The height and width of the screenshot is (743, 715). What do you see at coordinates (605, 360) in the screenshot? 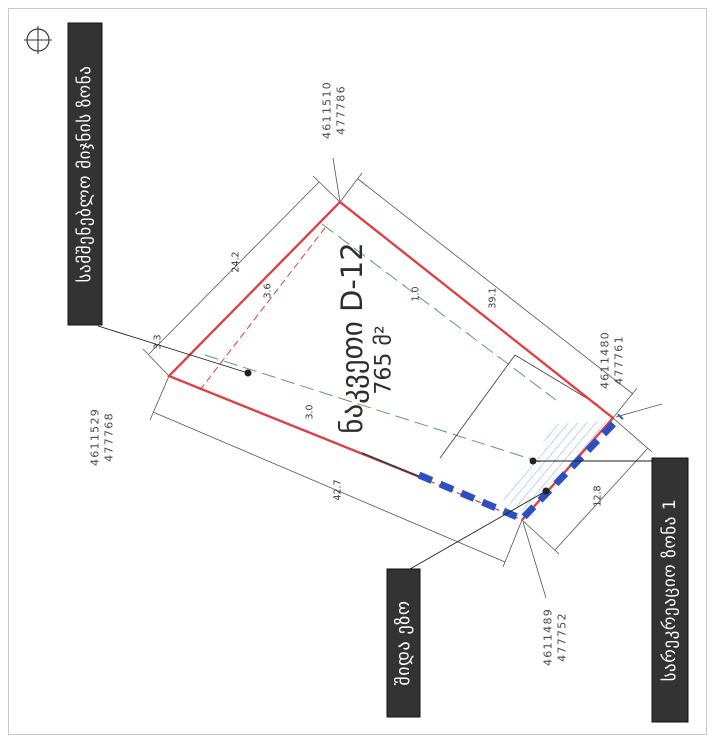
I see `coordinate-x: 4611480` at bounding box center [605, 360].